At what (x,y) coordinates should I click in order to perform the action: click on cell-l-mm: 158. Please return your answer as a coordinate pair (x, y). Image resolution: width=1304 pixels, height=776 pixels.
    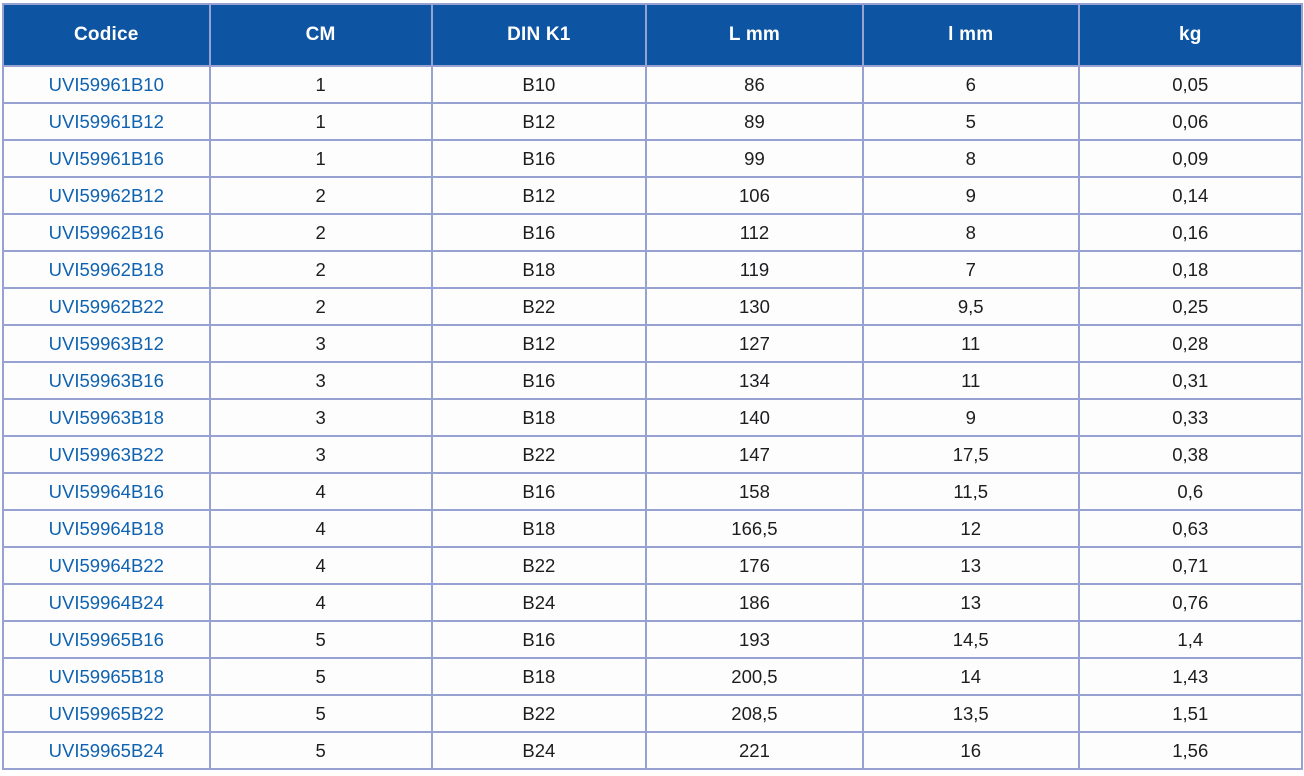
    Looking at the image, I should click on (754, 491).